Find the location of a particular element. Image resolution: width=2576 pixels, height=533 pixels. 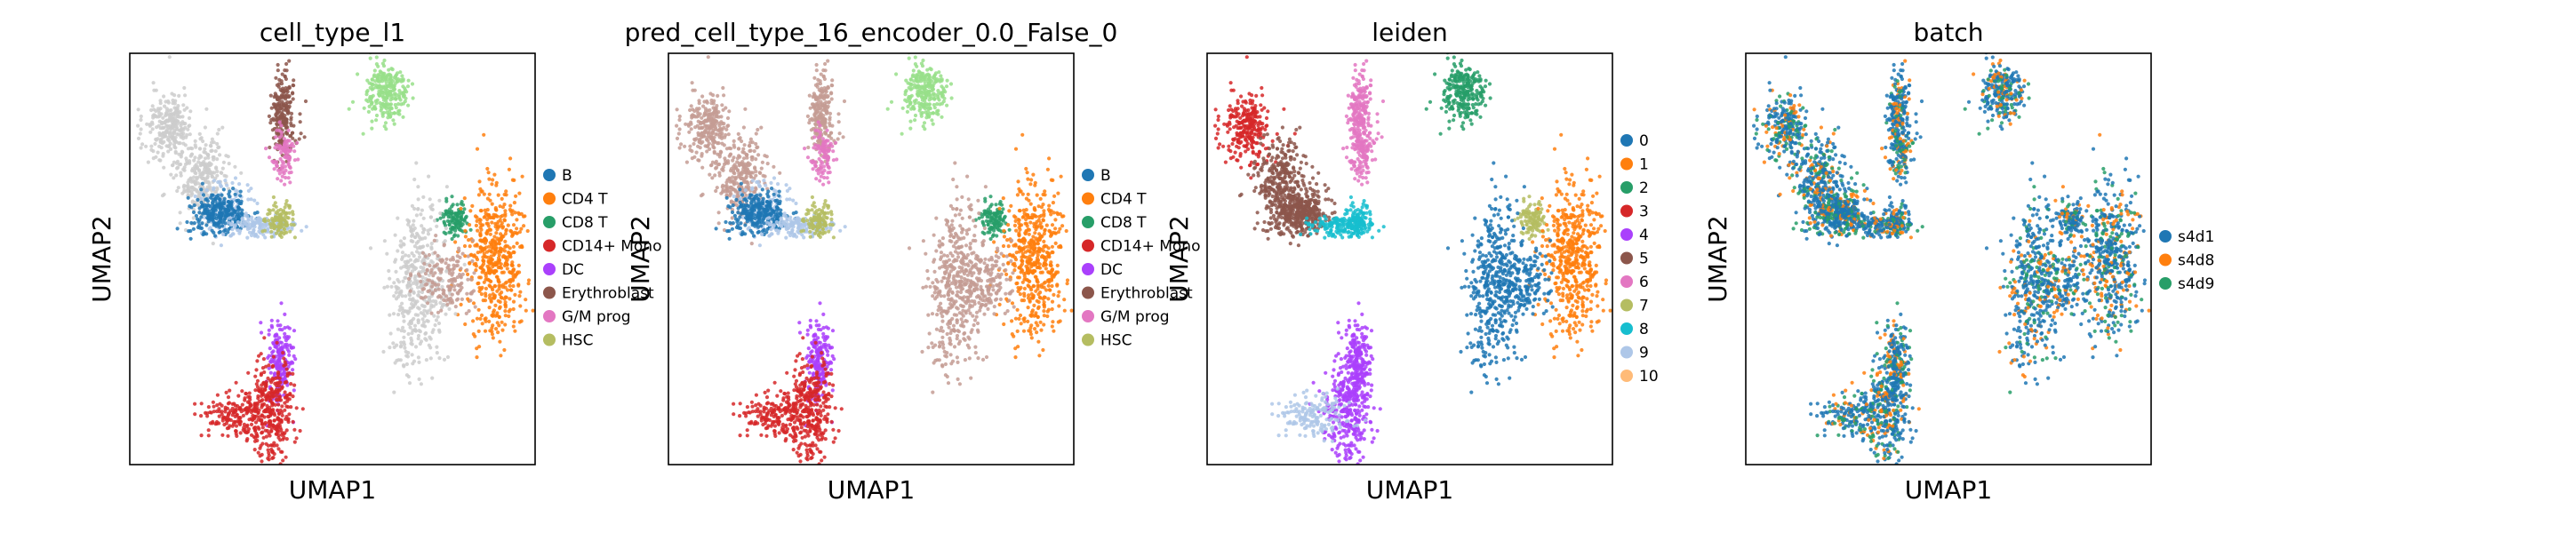

panel-frame is located at coordinates (332, 258).